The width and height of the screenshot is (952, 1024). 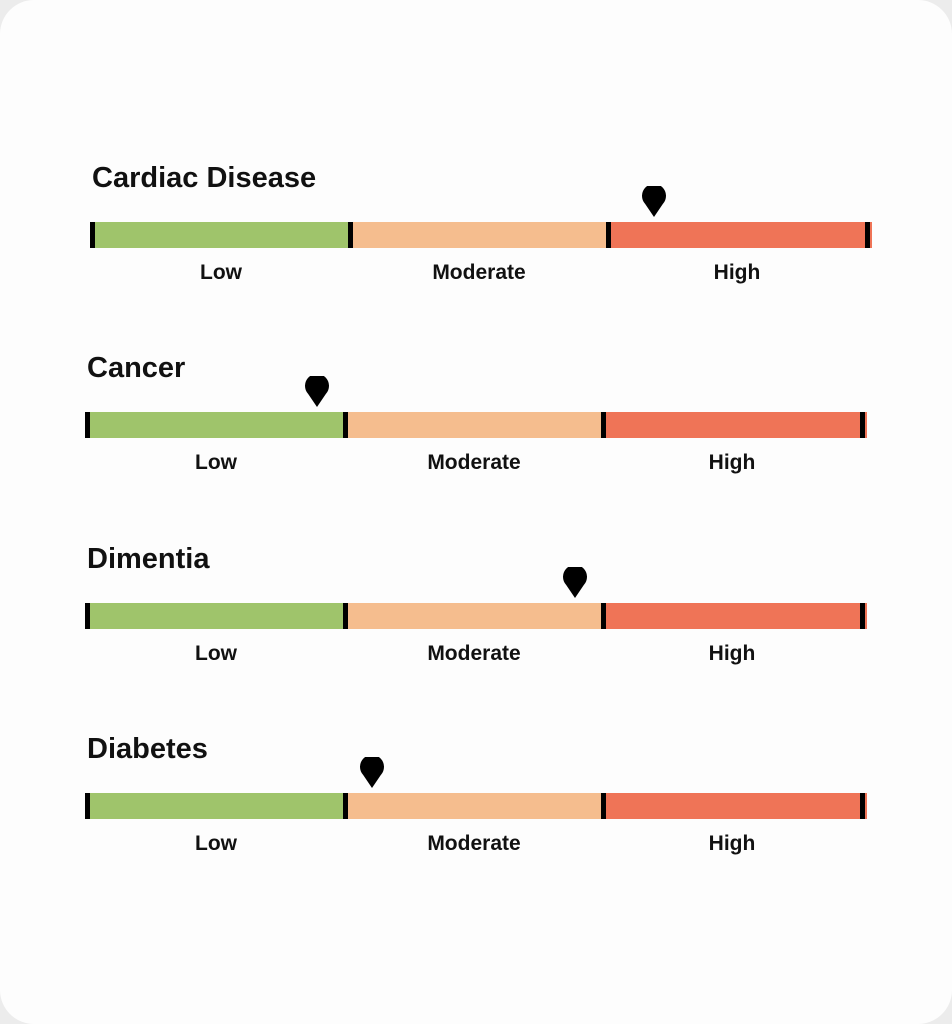 What do you see at coordinates (204, 178) in the screenshot?
I see `meter-title: Cardiac Disease` at bounding box center [204, 178].